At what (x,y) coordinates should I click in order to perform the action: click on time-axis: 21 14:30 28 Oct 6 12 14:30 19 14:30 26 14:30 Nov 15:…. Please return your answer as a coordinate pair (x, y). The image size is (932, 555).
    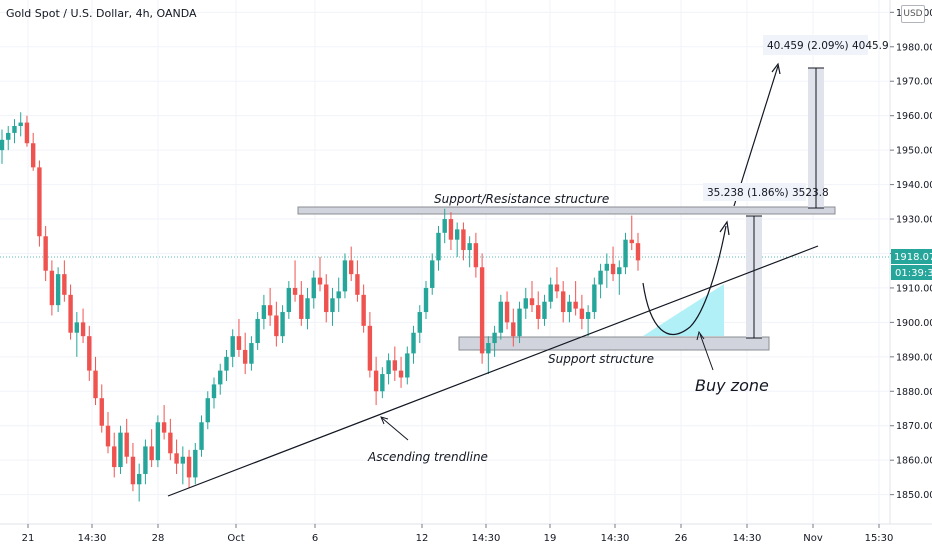
    Looking at the image, I should click on (458, 534).